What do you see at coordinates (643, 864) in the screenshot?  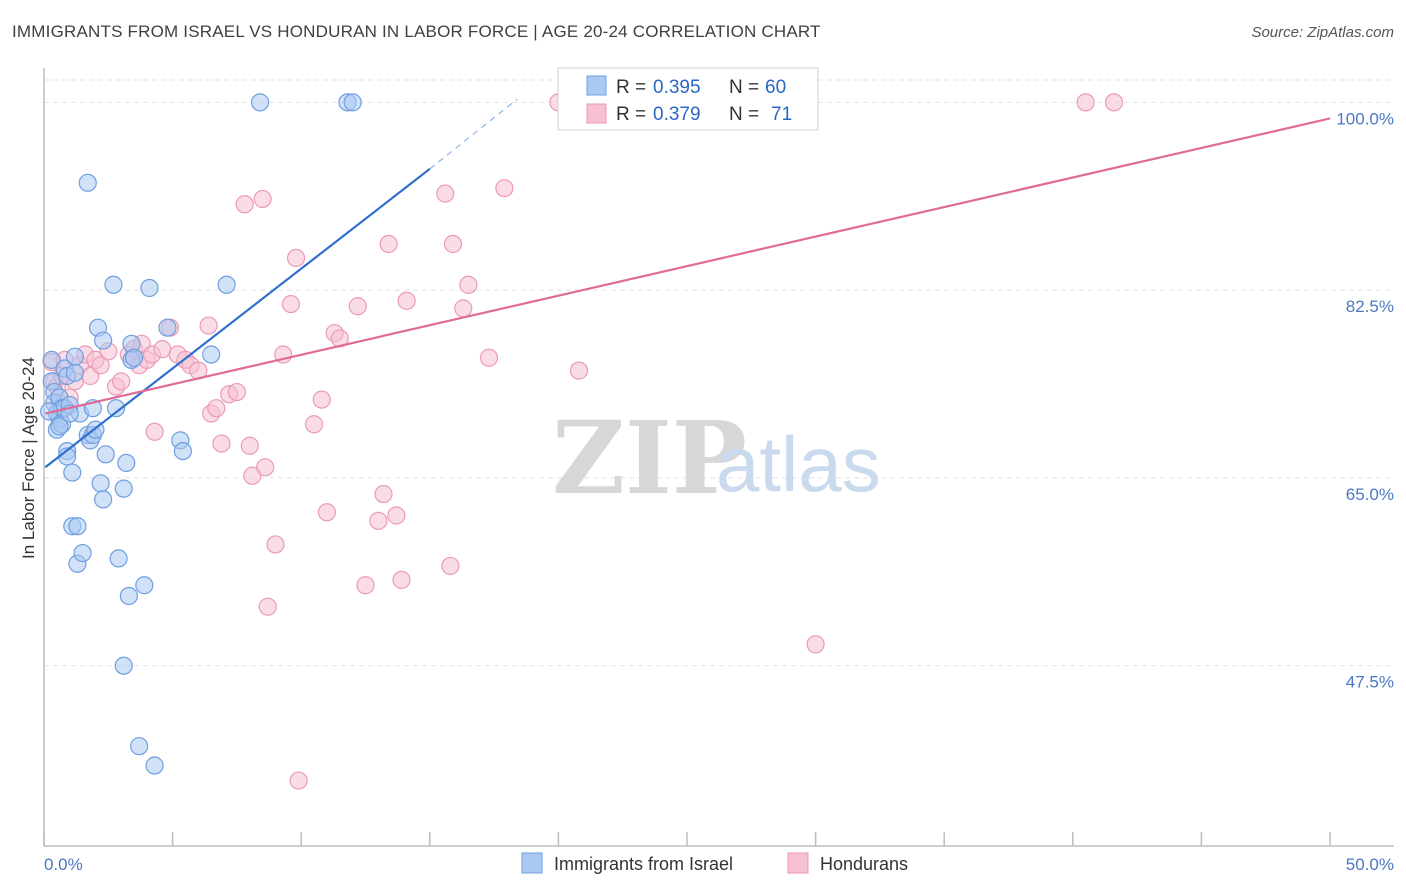 I see `legend-bottom-label-israel: Immigrants from Israel` at bounding box center [643, 864].